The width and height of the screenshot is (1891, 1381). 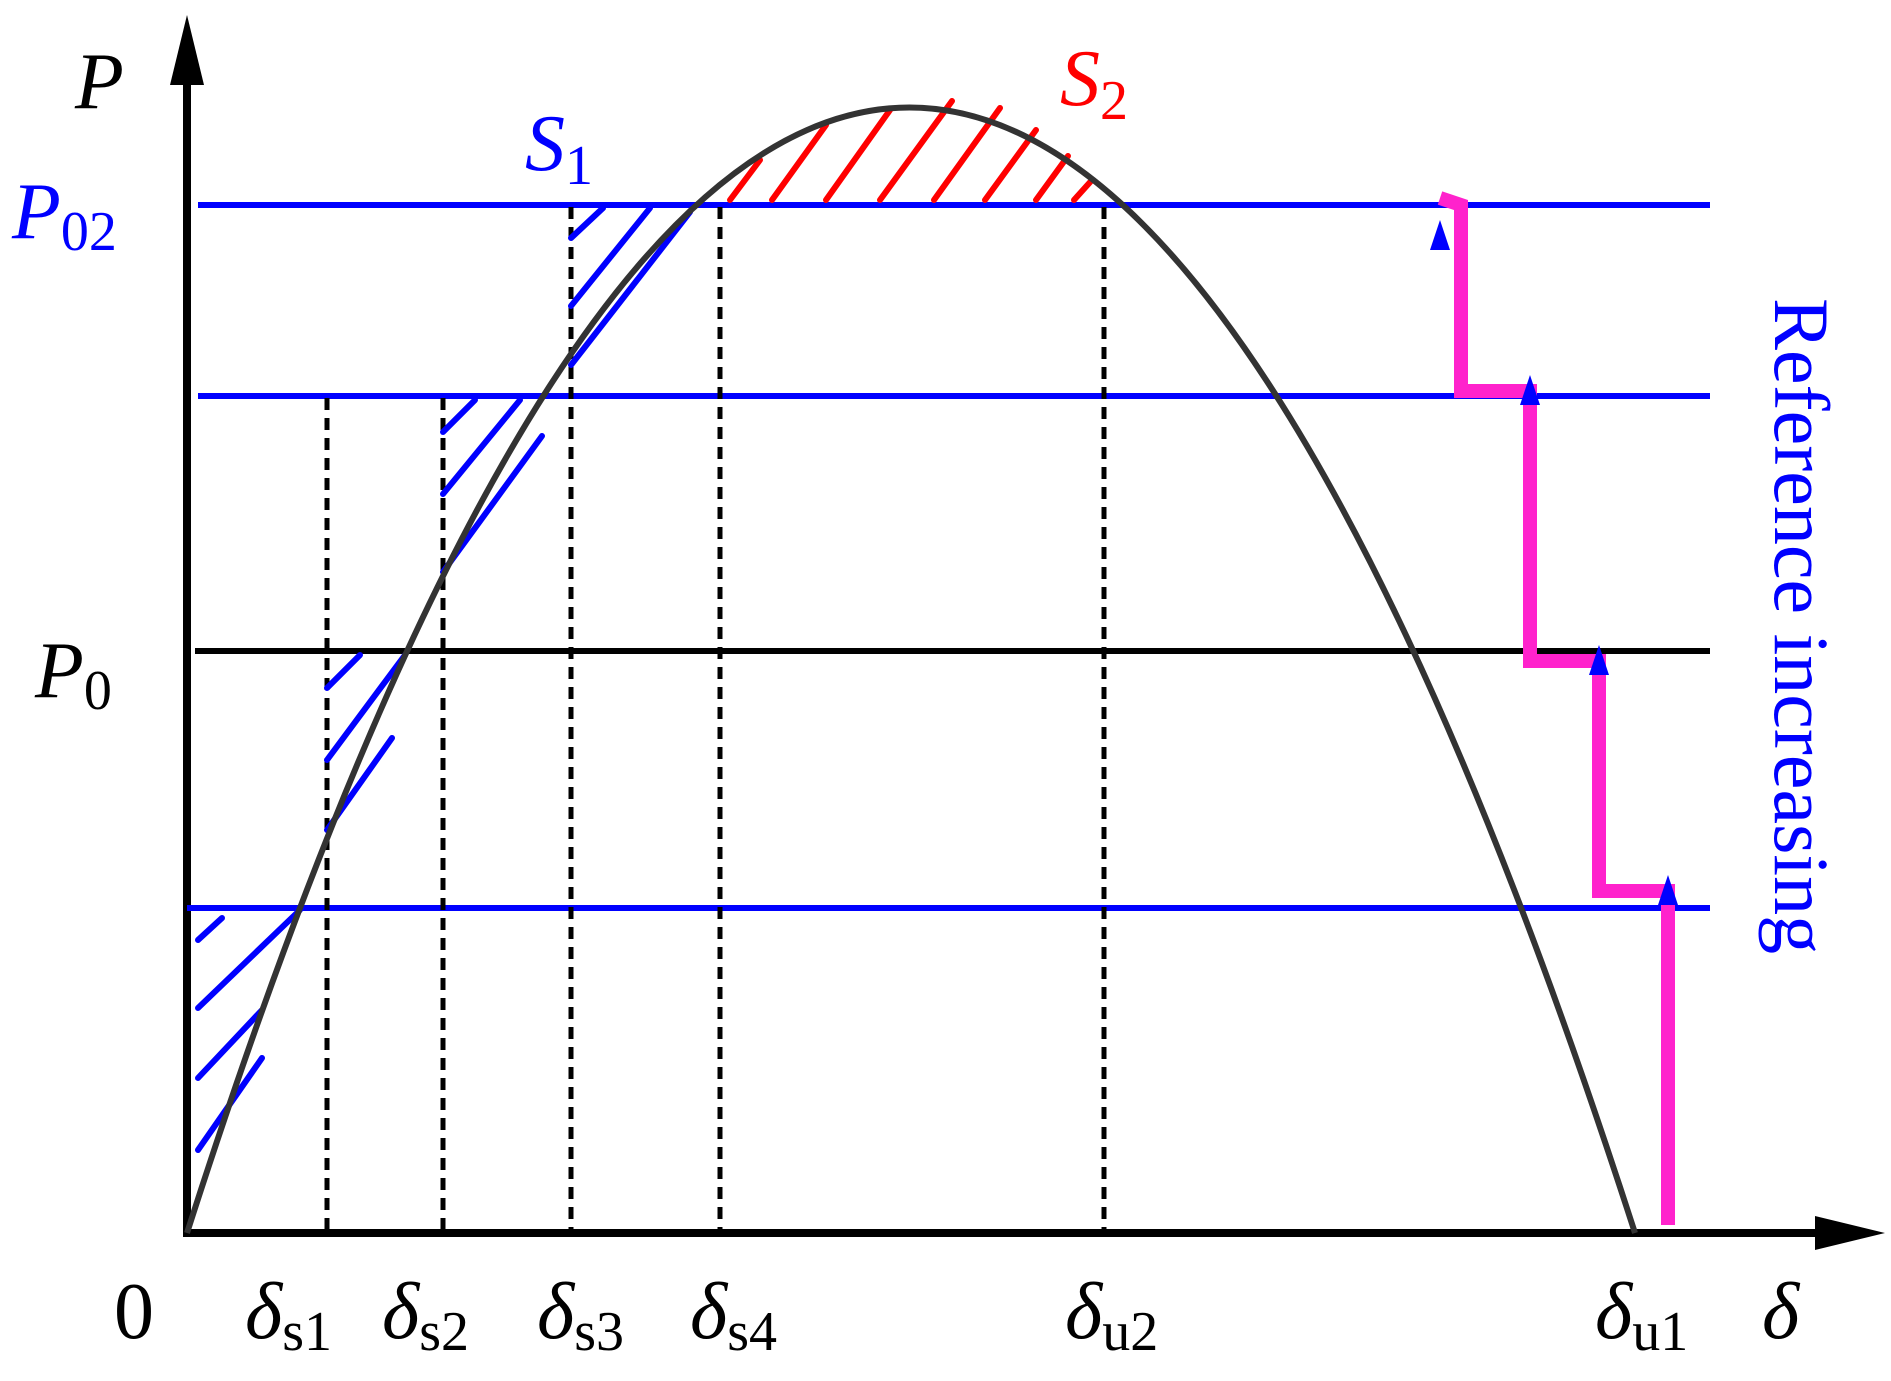 I want to click on p02-label: P02, so click(x=64, y=215).